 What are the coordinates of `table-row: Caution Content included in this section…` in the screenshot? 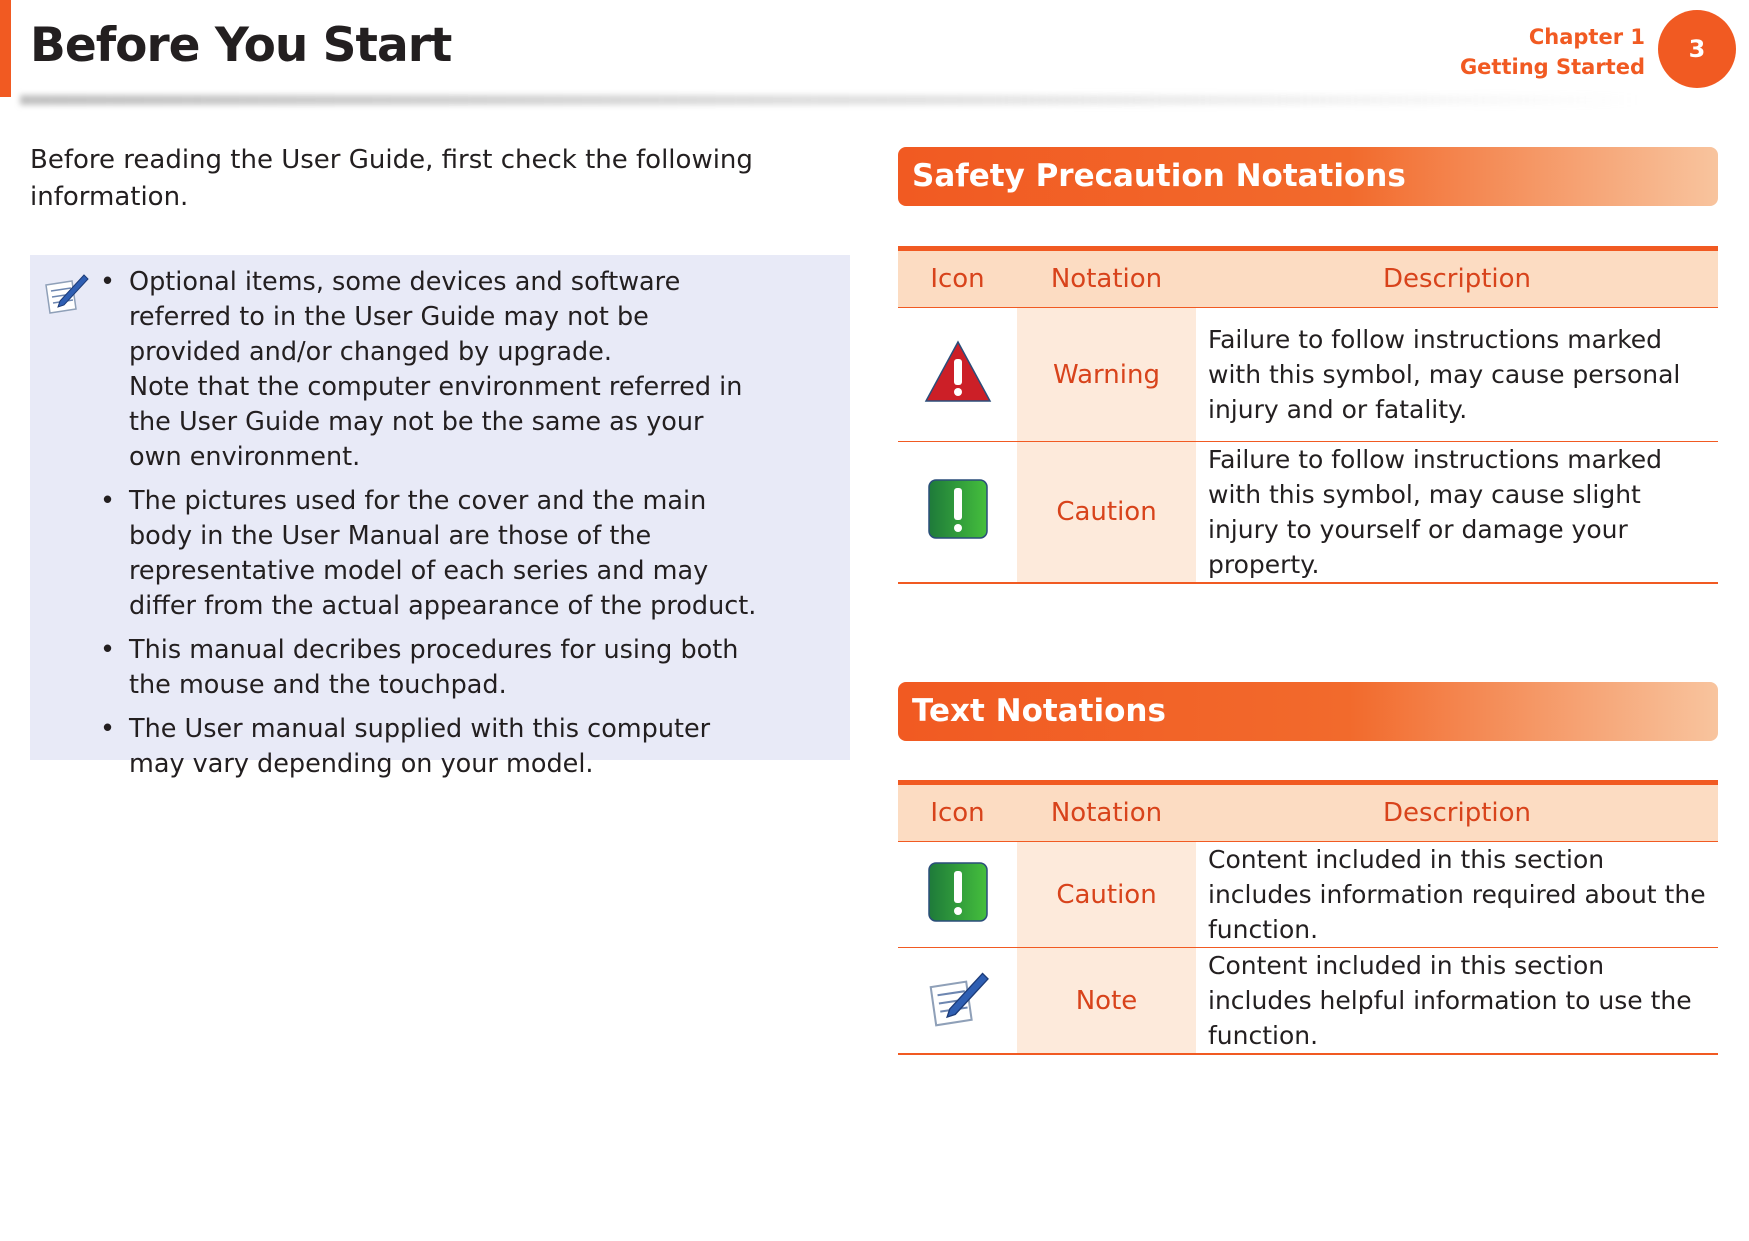 It's located at (1308, 894).